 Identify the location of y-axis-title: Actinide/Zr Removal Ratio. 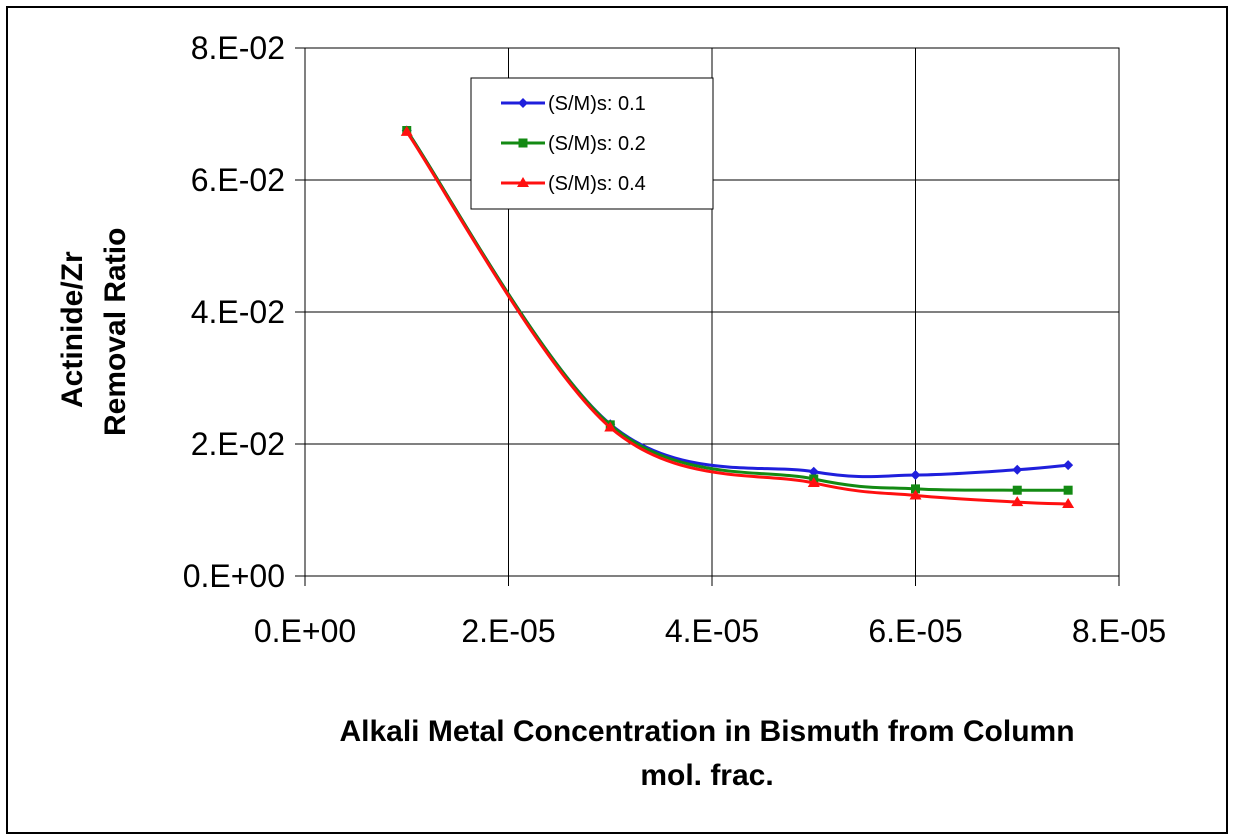
(94, 332).